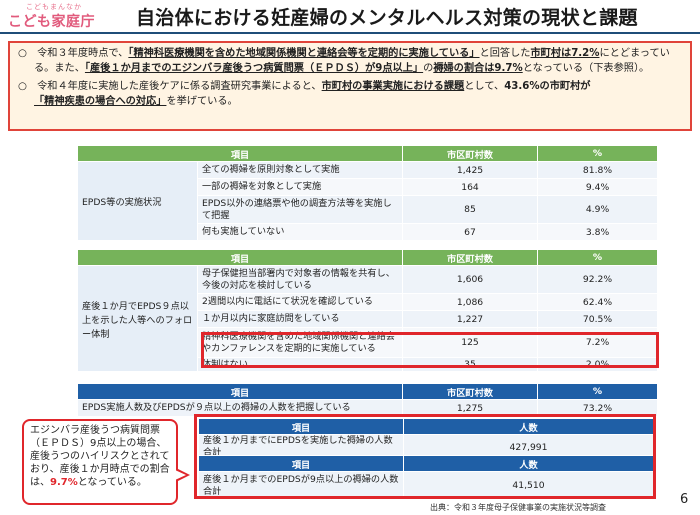  What do you see at coordinates (597, 342) in the screenshot?
I see `row-pct: 7.2%` at bounding box center [597, 342].